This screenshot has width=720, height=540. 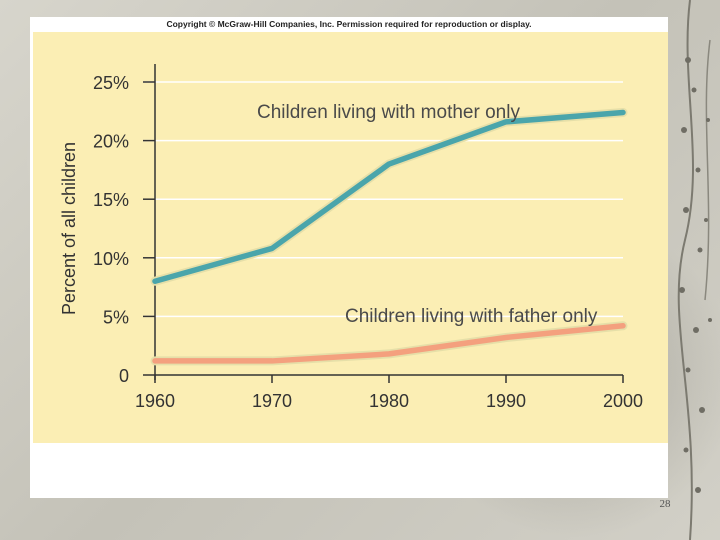 What do you see at coordinates (155, 401) in the screenshot?
I see `x-tick-label: 1960` at bounding box center [155, 401].